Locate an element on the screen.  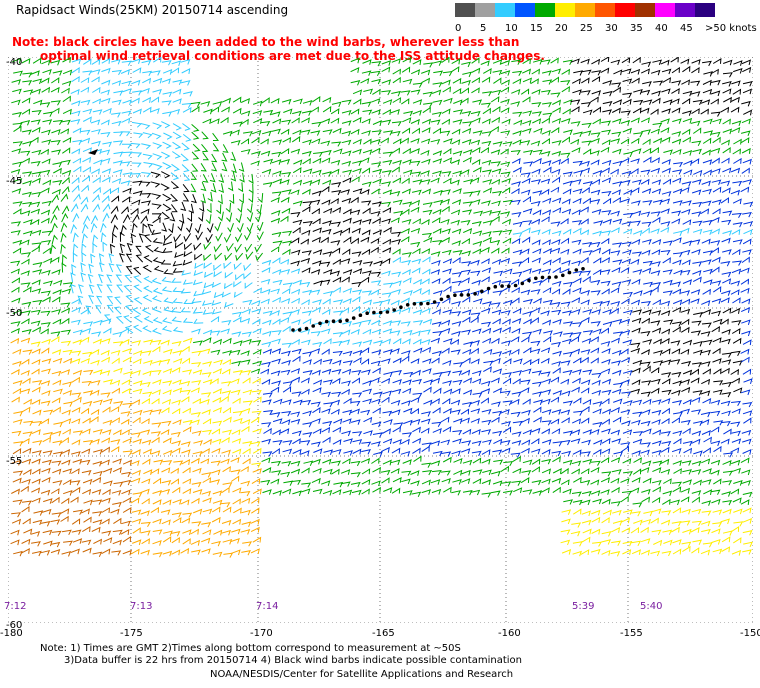
lon-label: -150 is located at coordinates (750, 633).